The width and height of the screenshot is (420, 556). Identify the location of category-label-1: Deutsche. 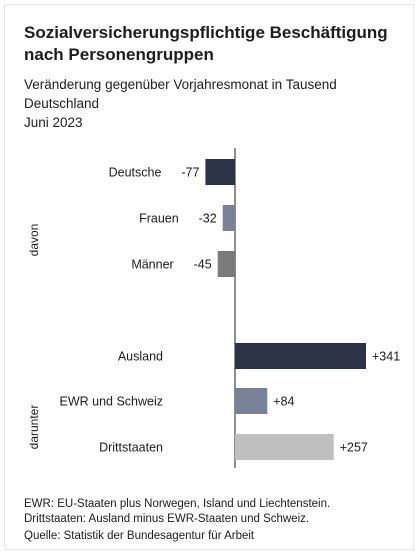
(135, 173).